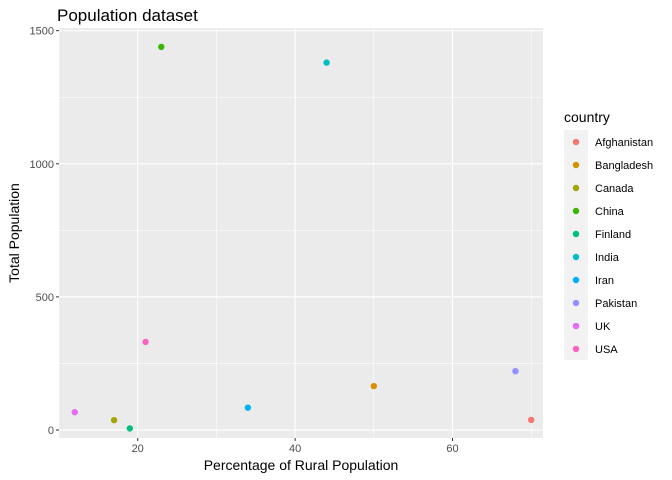 This screenshot has width=672, height=480. I want to click on legend-label-afghanistan: Afghanistan, so click(624, 143).